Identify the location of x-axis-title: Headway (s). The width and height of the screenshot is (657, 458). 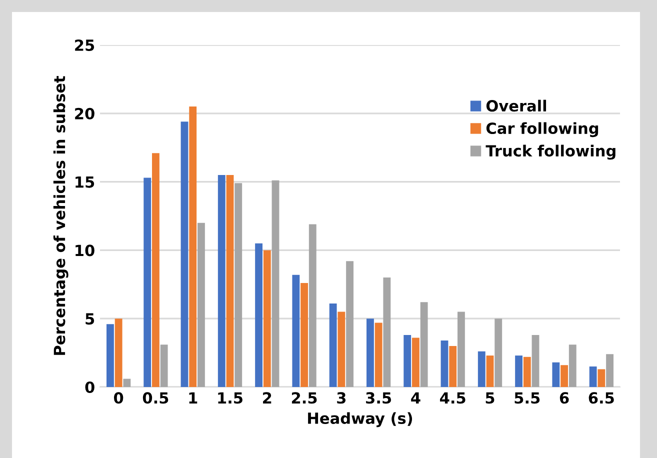
(360, 420).